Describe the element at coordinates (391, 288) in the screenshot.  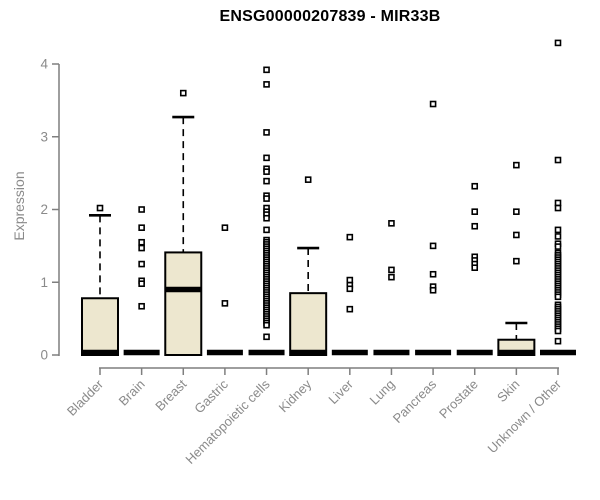
I see `box-lung` at that location.